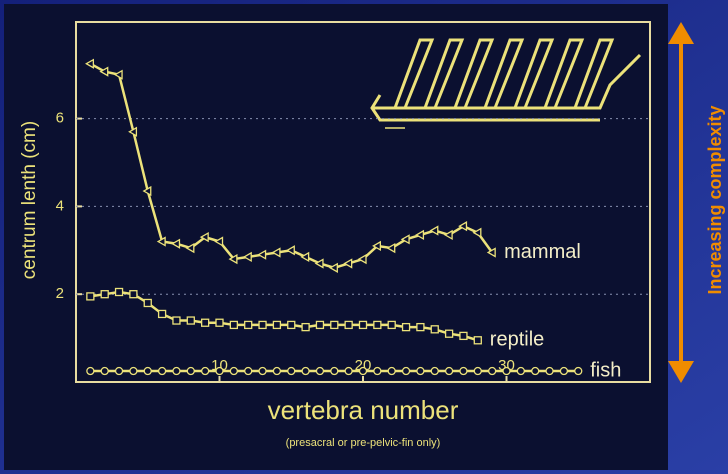  I want to click on x-tick-label: 30, so click(506, 365).